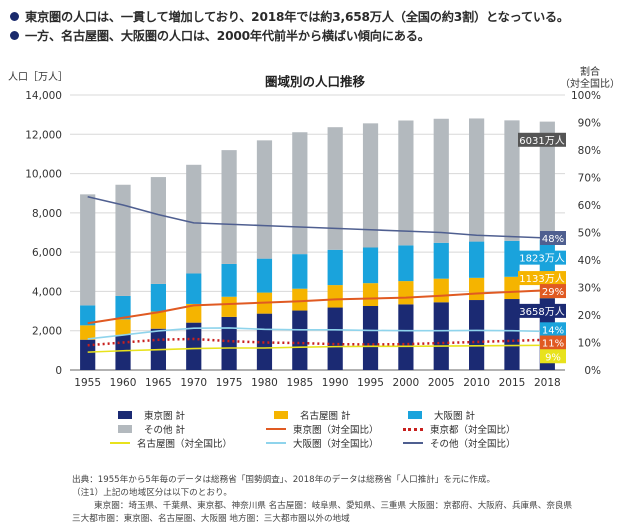 The width and height of the screenshot is (630, 526). Describe the element at coordinates (317, 348) in the screenshot. I see `nagoya-ratio-line` at that location.